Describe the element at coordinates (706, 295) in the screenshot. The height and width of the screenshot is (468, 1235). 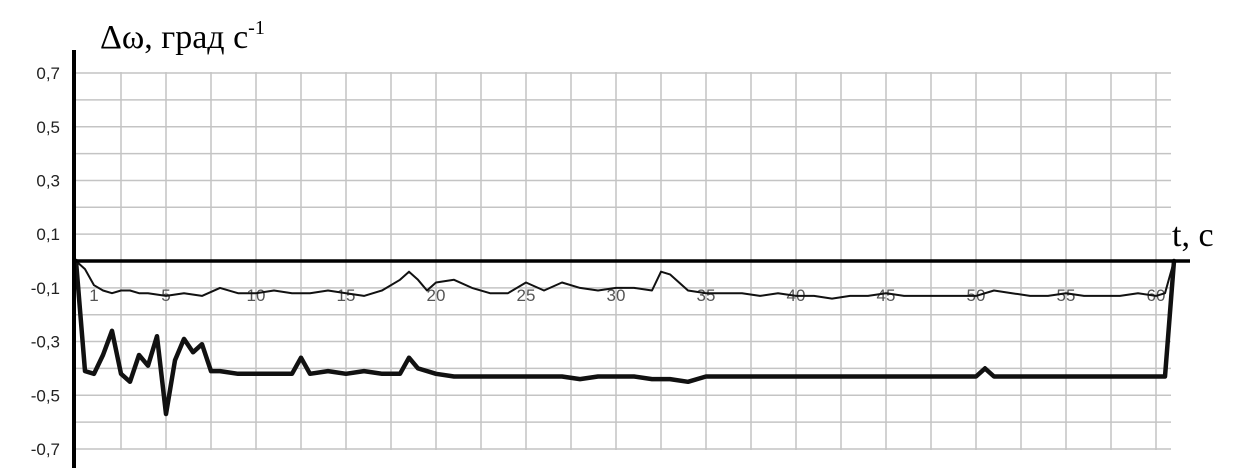
I see `x-tick-label: 35` at that location.